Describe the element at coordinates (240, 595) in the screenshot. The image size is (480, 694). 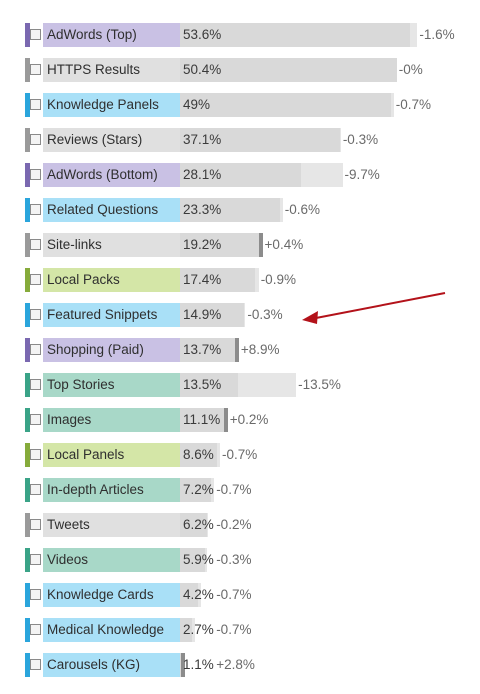
I see `chart-row: Knowledge Cards 4.2% -0.7%` at that location.